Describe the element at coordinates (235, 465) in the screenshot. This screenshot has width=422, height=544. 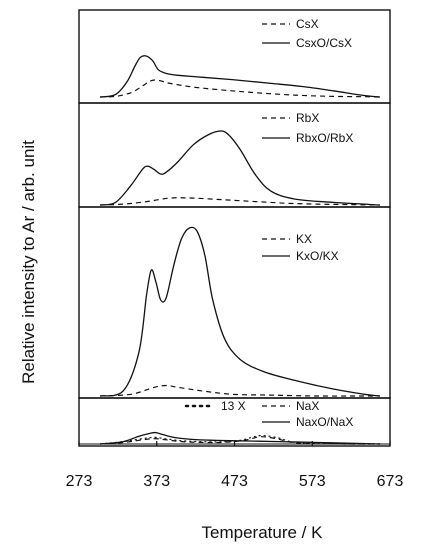
I see `x-ticks: 273 373 473 573 673` at that location.